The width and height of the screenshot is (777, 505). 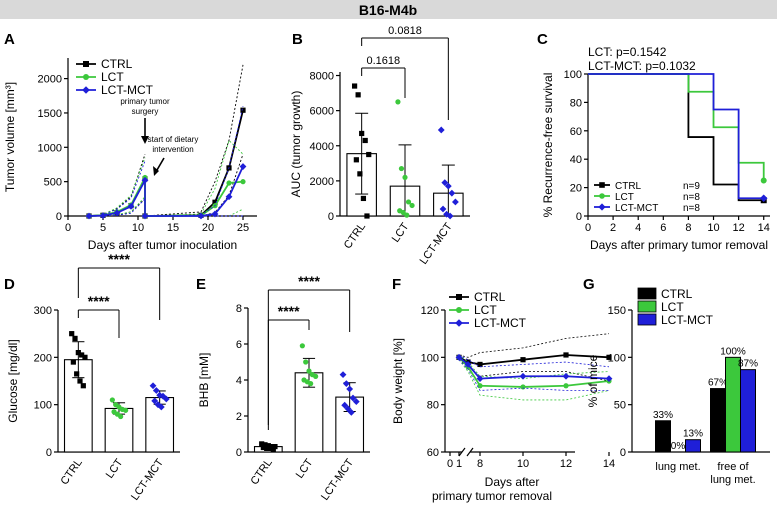 I want to click on c-x-tick-label: 12, so click(x=738, y=228).